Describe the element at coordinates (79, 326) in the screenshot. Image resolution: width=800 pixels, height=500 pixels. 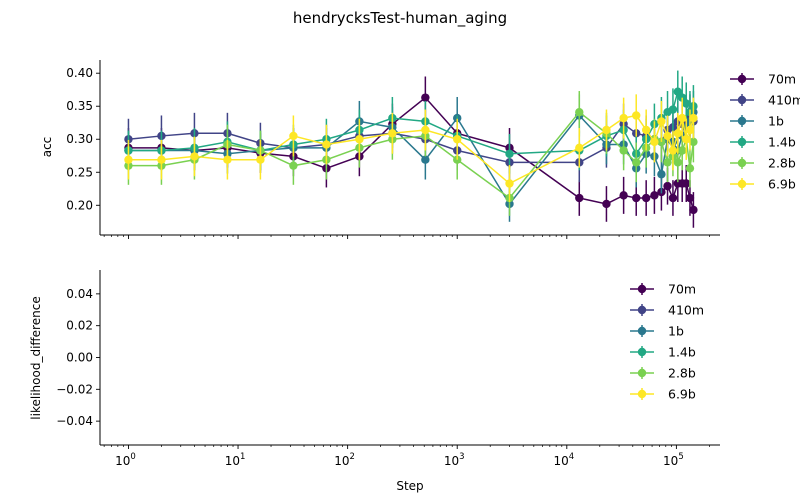
I see `y-tick-label: 0.02` at that location.